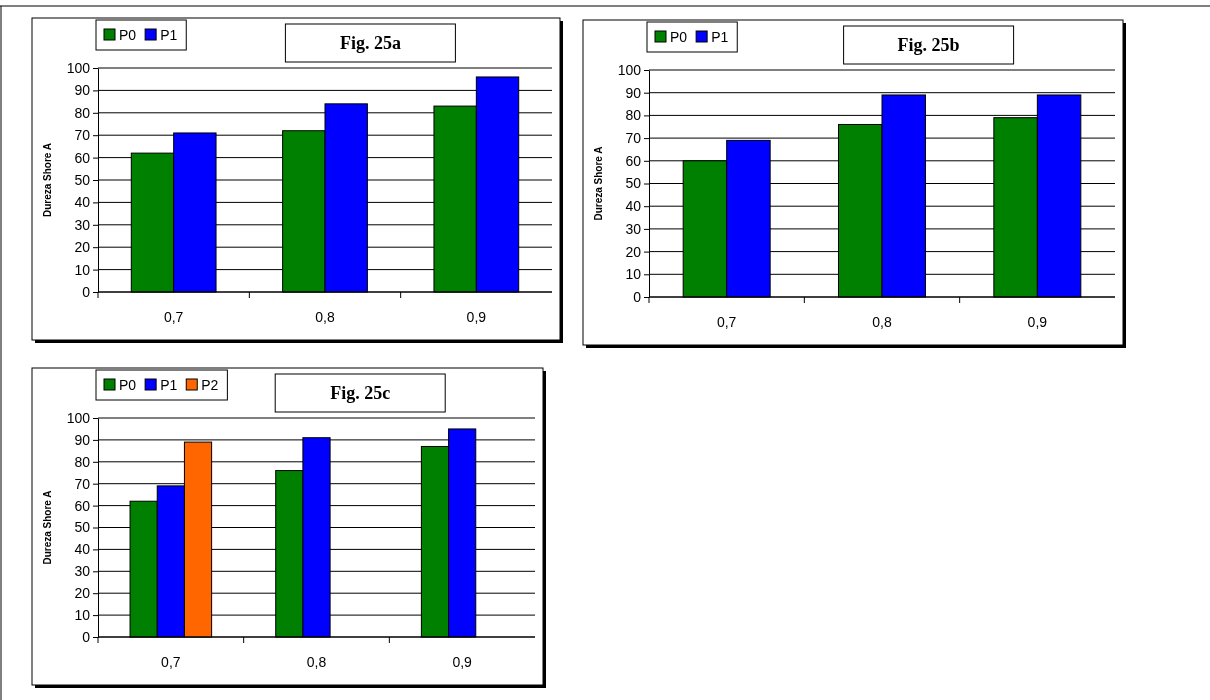 The image size is (1210, 700). What do you see at coordinates (370, 43) in the screenshot?
I see `chart-title: Fig. 25a` at bounding box center [370, 43].